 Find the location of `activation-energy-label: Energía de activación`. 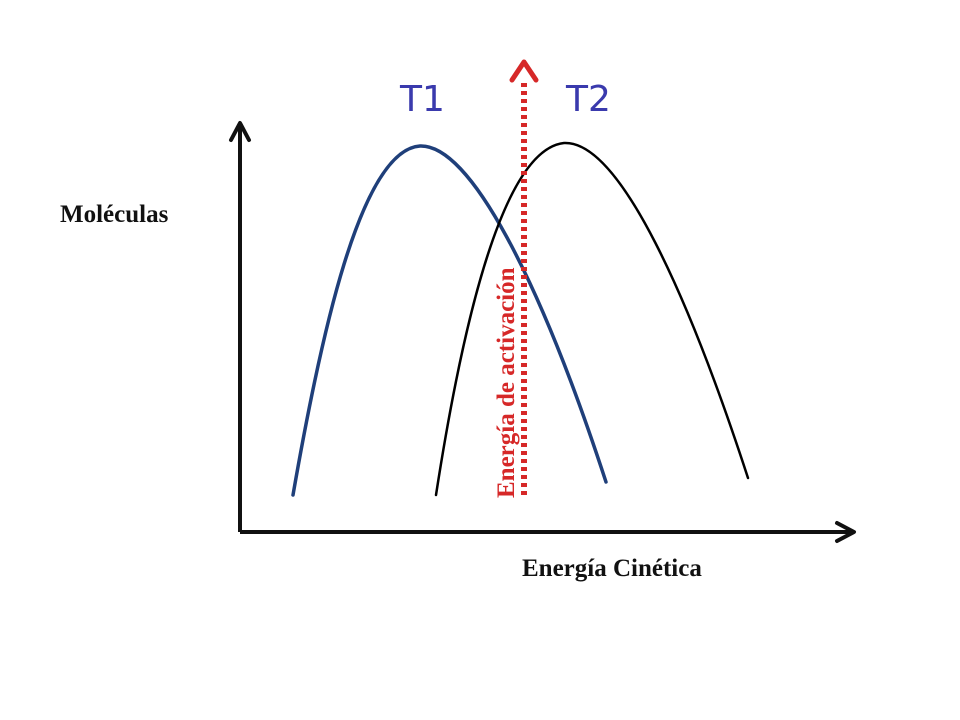

activation-energy-label: Energía de activación is located at coordinates (506, 382).